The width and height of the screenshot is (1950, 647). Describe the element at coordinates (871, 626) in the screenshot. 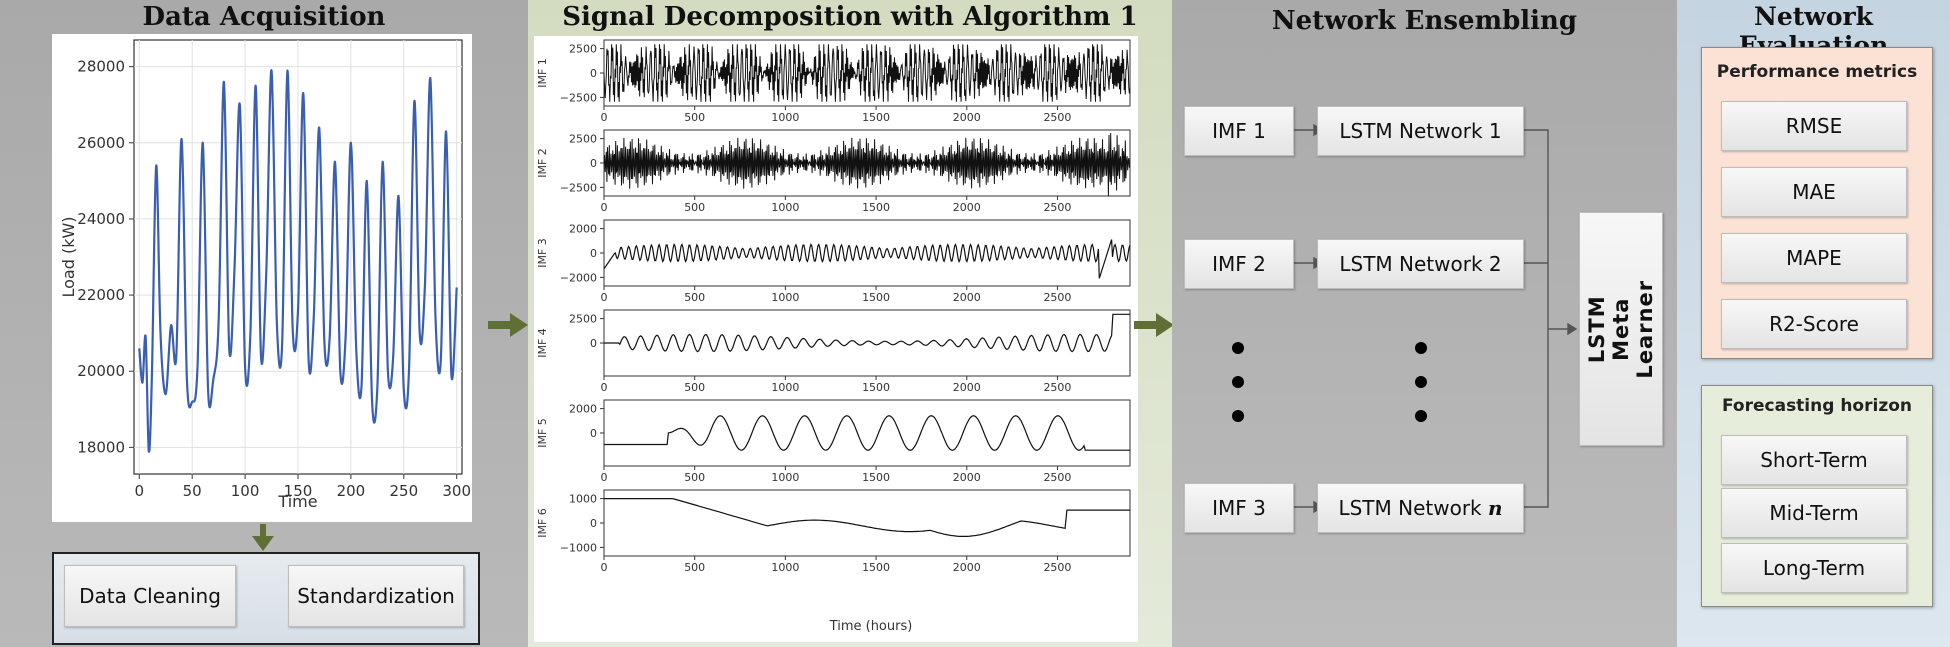

I see `imf-xlabel: Time (hours)` at that location.